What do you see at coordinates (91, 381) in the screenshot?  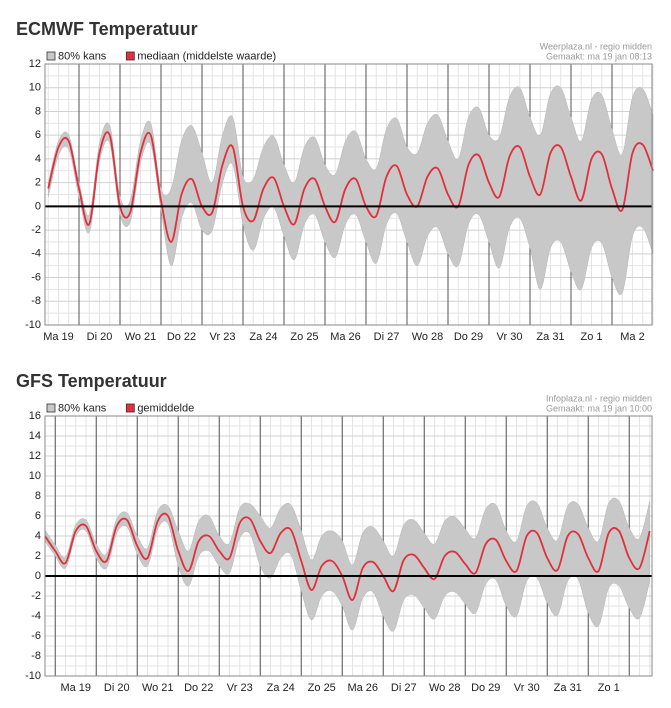 I see `chart-title: GFS Temperatuur` at bounding box center [91, 381].